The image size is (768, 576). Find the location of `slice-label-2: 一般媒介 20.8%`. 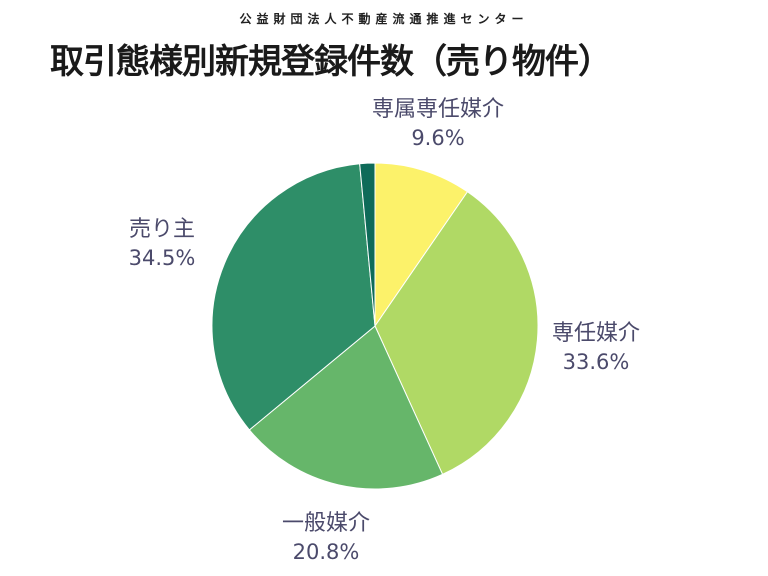

slice-label-2: 一般媒介 20.8% is located at coordinates (326, 537).